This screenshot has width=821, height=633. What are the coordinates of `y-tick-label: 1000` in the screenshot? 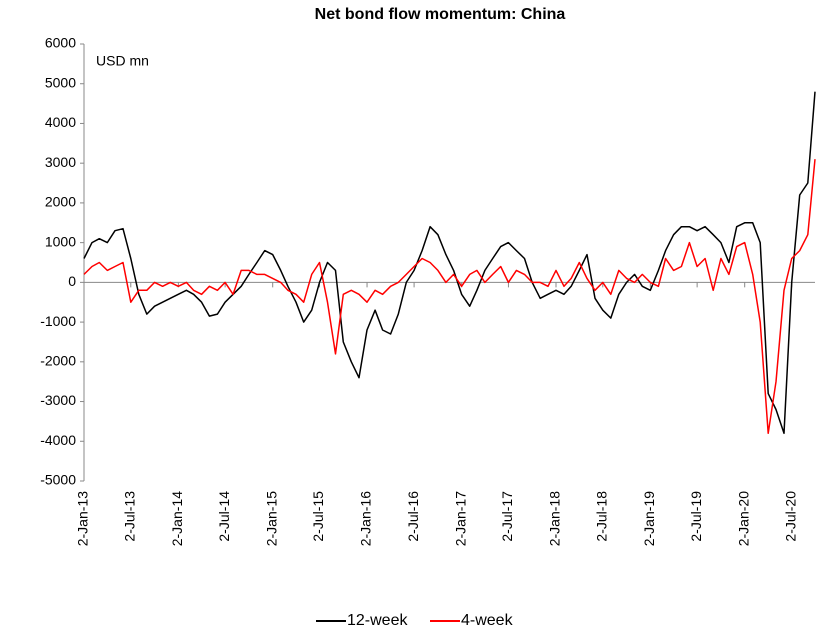 It's located at (60, 241).